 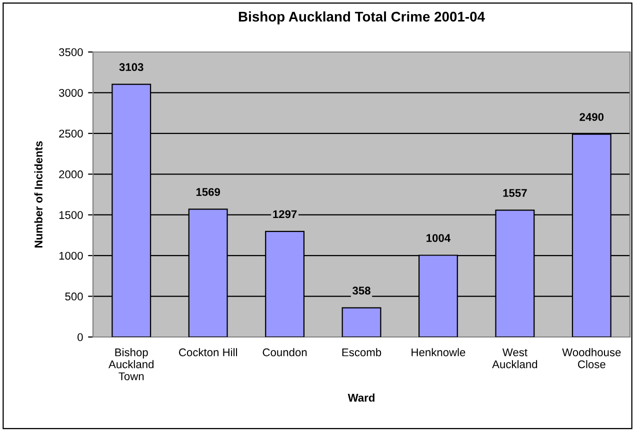 What do you see at coordinates (361, 290) in the screenshot?
I see `data-label: 358` at bounding box center [361, 290].